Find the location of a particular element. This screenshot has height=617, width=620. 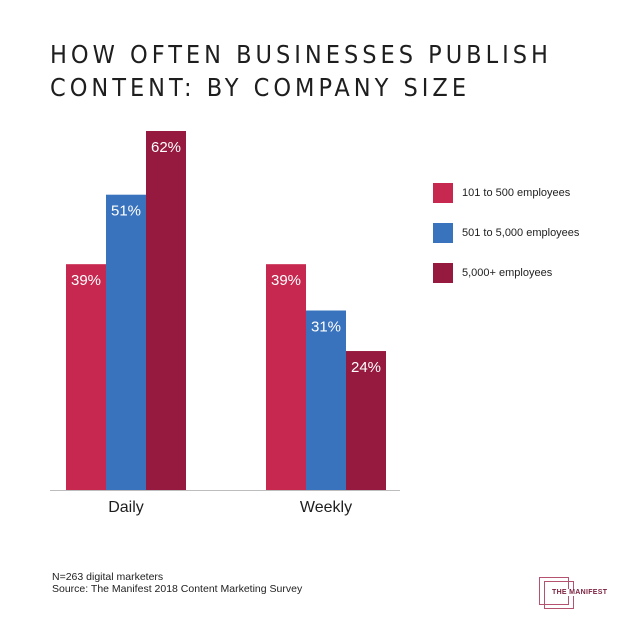

legend-label-101-500: 101 to 500 employees is located at coordinates (516, 193).